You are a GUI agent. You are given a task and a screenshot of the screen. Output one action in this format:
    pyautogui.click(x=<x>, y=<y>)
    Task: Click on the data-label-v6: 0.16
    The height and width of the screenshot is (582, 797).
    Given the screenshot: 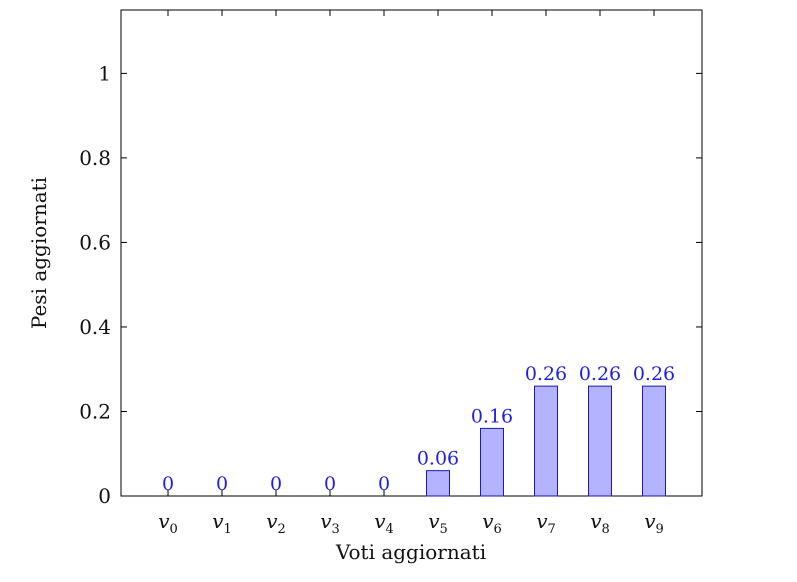 What is the action you would take?
    pyautogui.click(x=492, y=416)
    